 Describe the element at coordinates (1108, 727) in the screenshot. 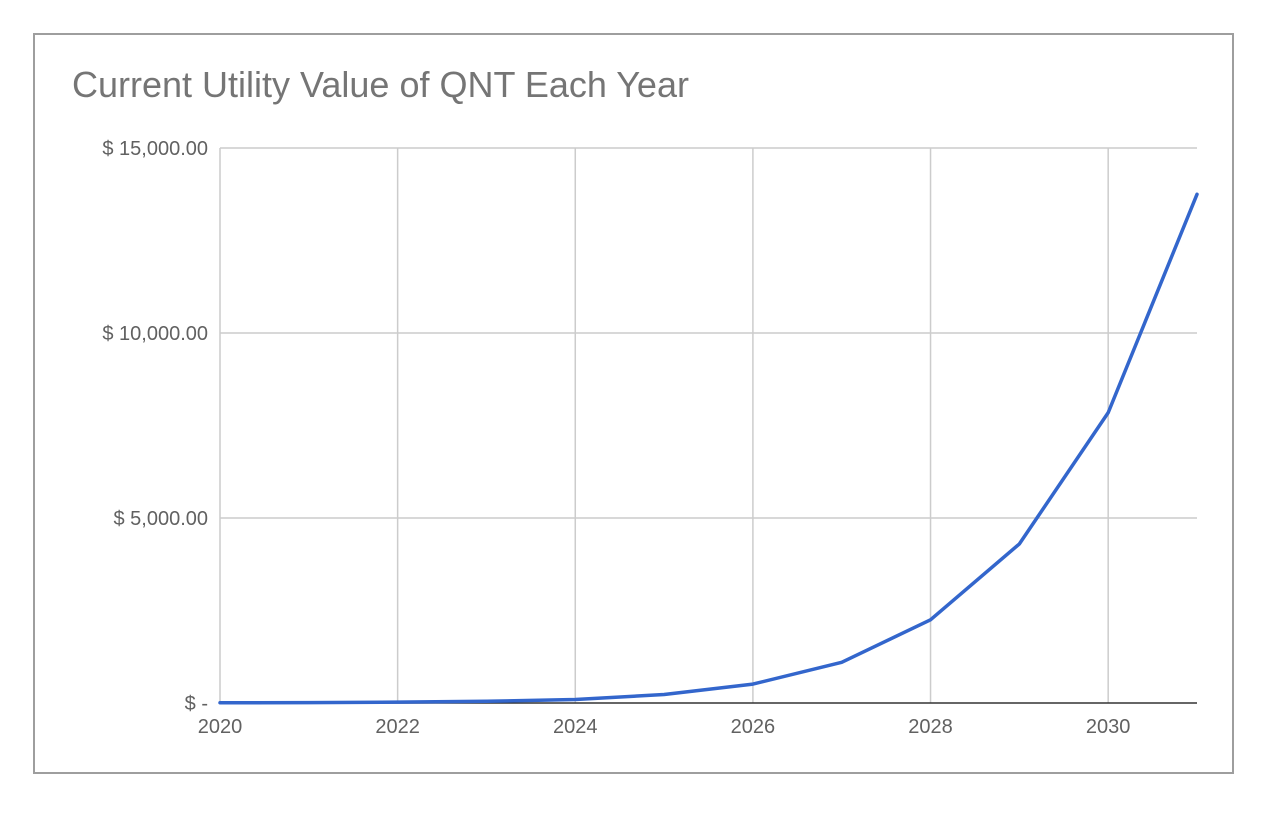

I see `x-tick-label: 2030` at that location.